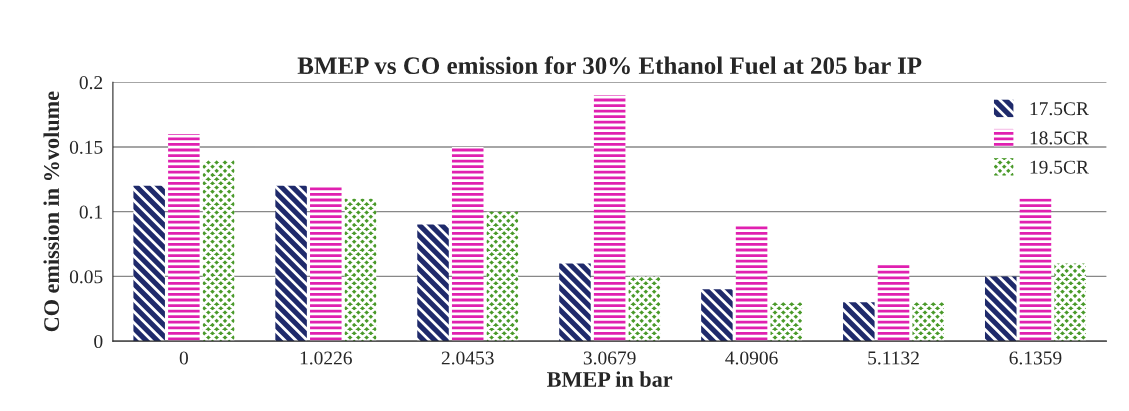 Image resolution: width=1129 pixels, height=411 pixels. I want to click on y-tick-label: 0.2, so click(91, 83).